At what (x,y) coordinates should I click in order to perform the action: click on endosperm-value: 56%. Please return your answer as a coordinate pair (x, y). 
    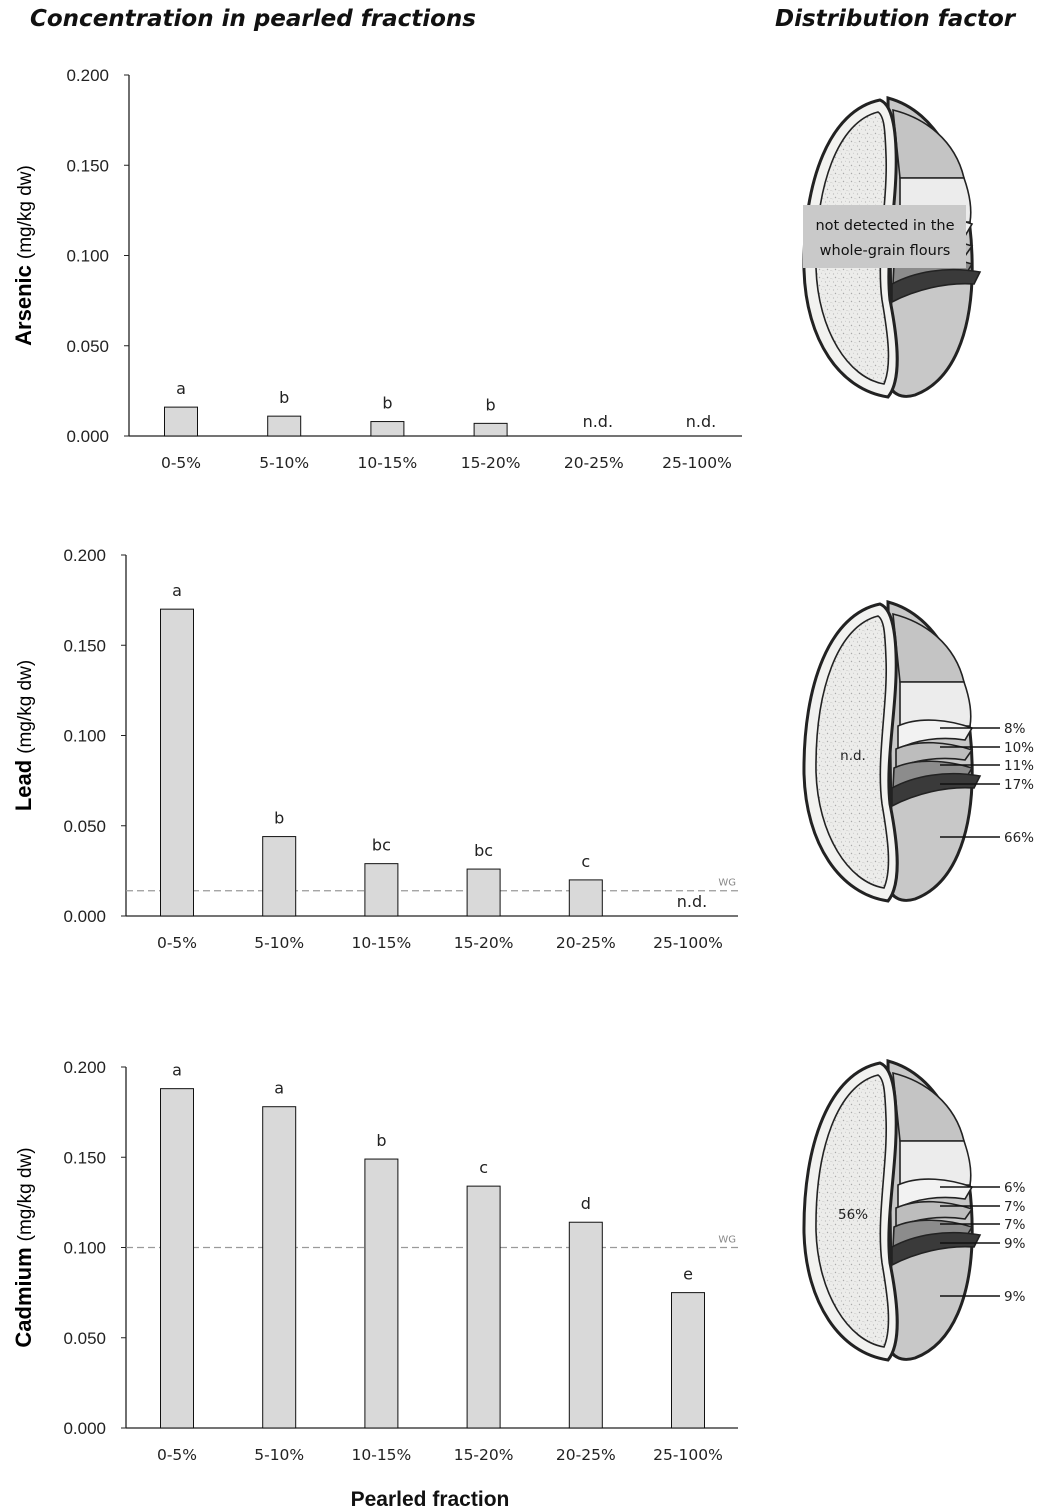
    Looking at the image, I should click on (853, 1215).